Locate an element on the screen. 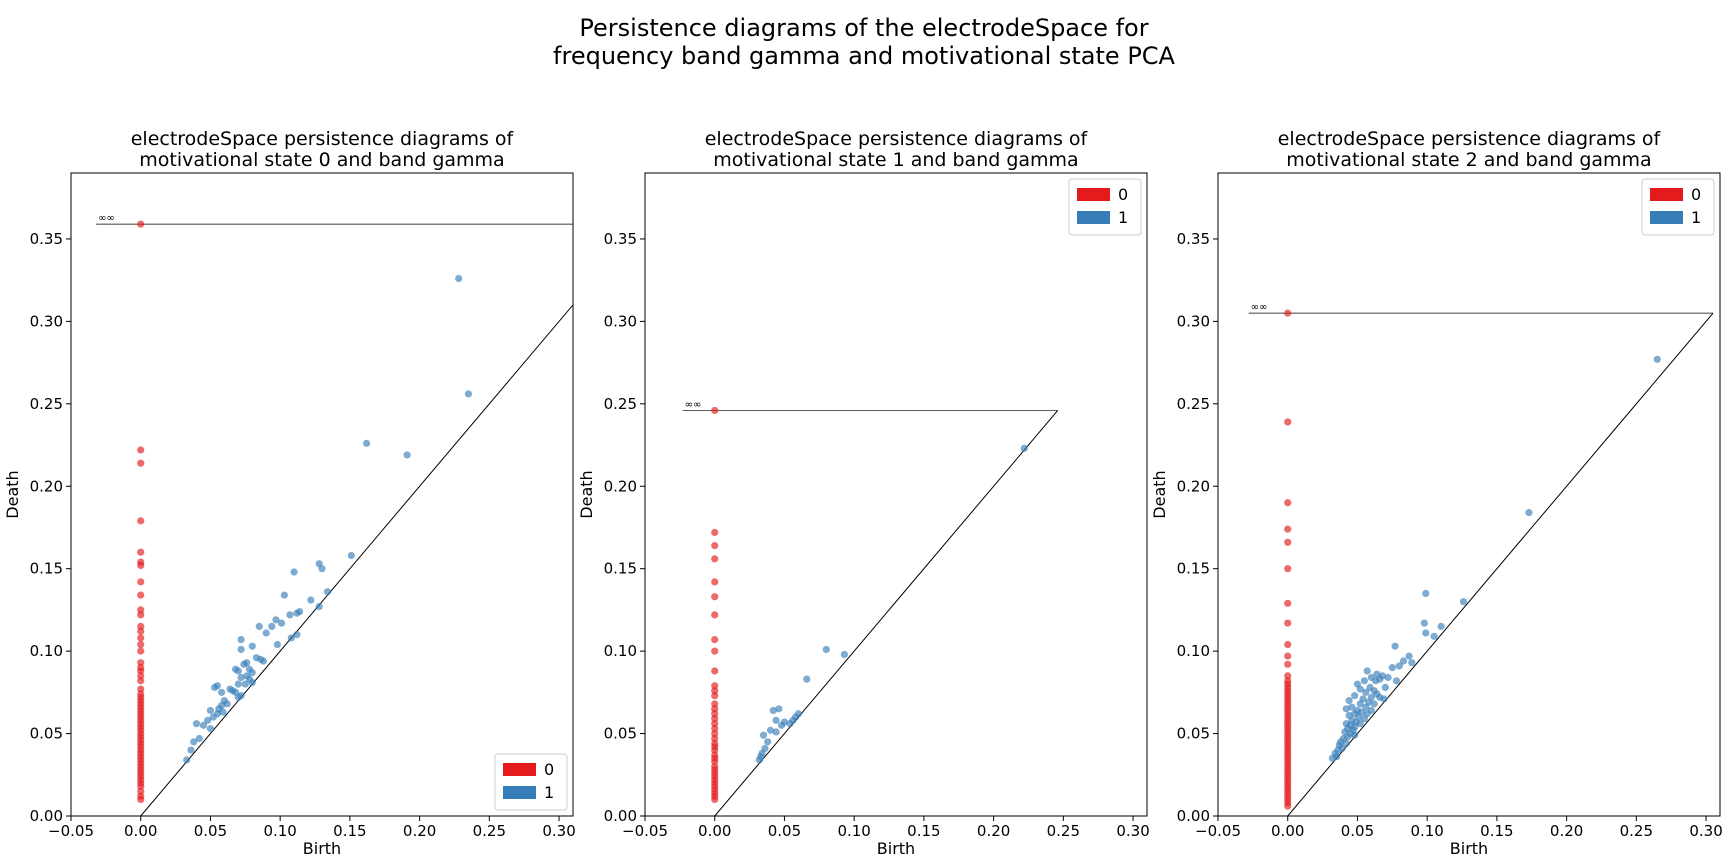  y-tick-label: 0.05 is located at coordinates (46, 734).